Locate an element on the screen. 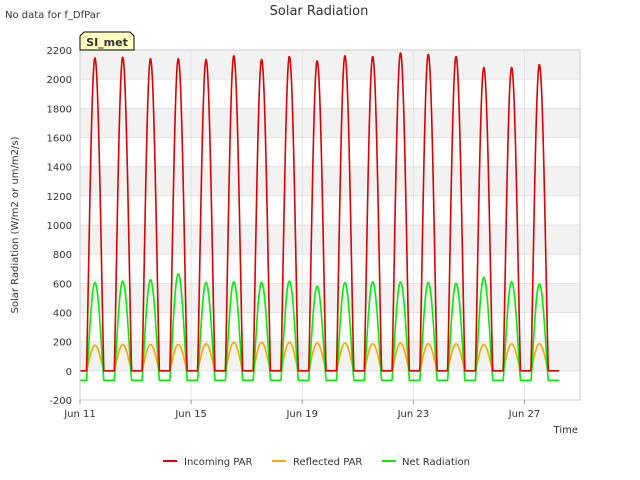 The image size is (640, 480). x-tick-label: Jun 15 is located at coordinates (190, 414).